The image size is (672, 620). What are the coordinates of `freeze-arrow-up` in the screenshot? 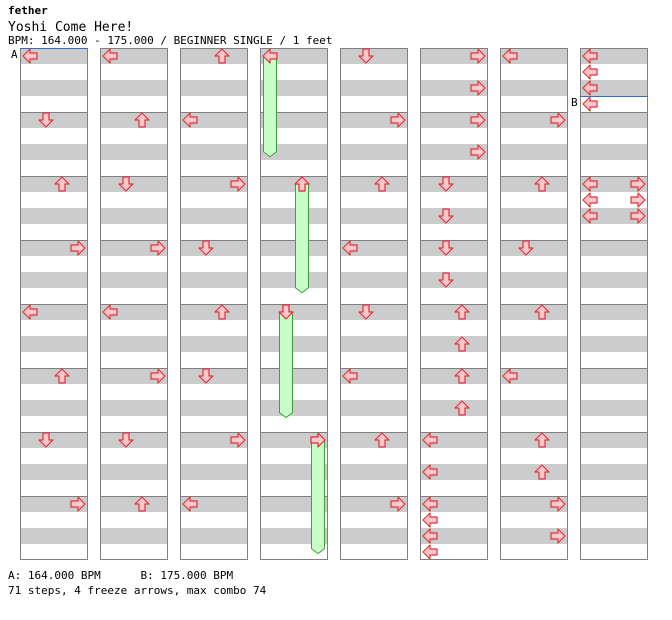 It's located at (302, 239).